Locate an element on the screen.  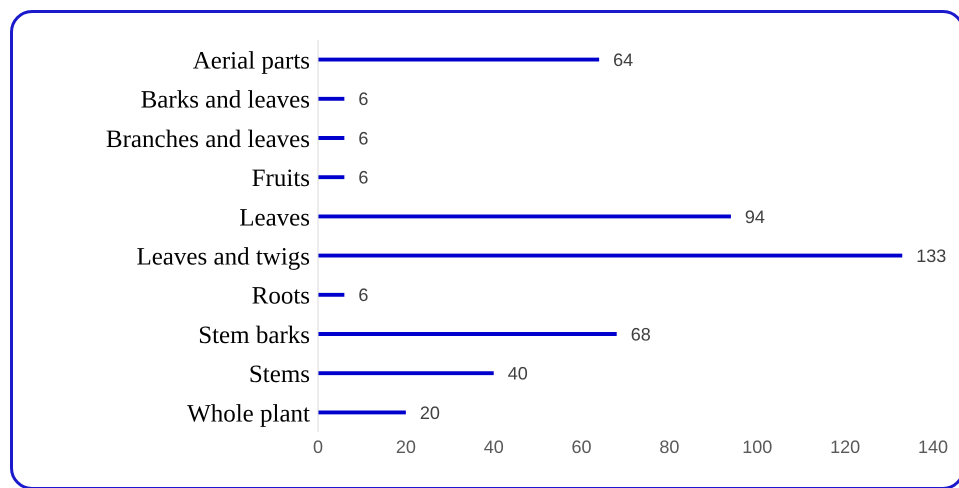
x-tick-label: 140 is located at coordinates (933, 446).